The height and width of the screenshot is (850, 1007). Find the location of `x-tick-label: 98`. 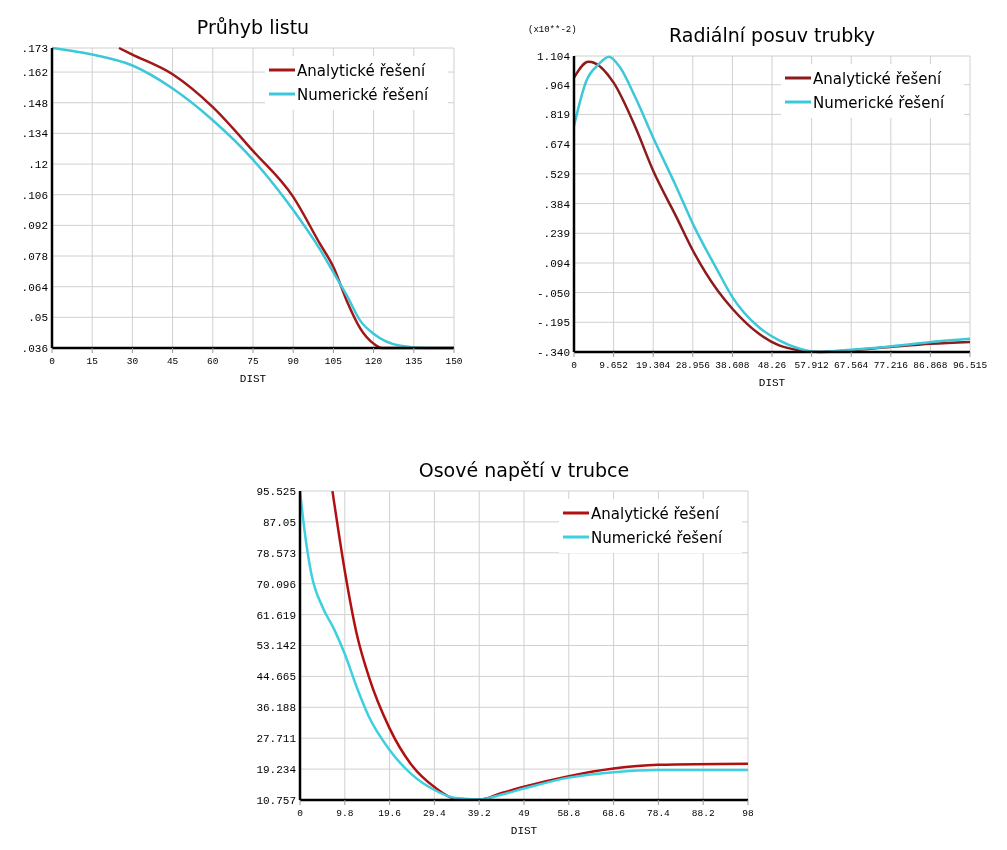

x-tick-label: 98 is located at coordinates (748, 813).